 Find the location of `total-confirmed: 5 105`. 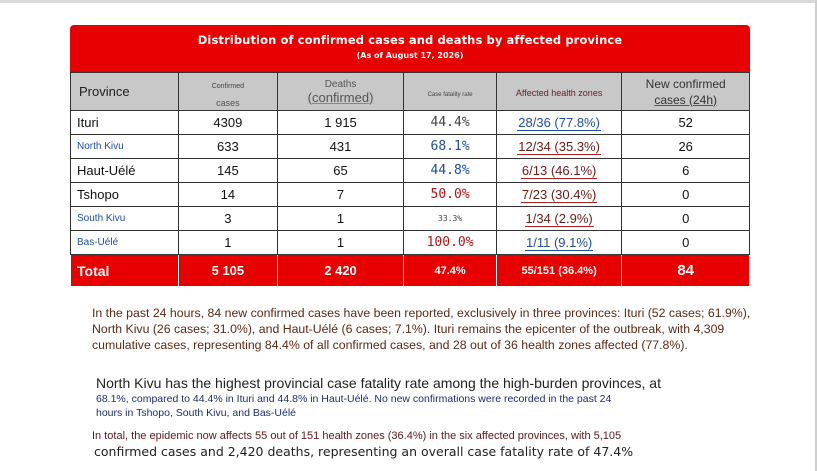

total-confirmed: 5 105 is located at coordinates (228, 270).